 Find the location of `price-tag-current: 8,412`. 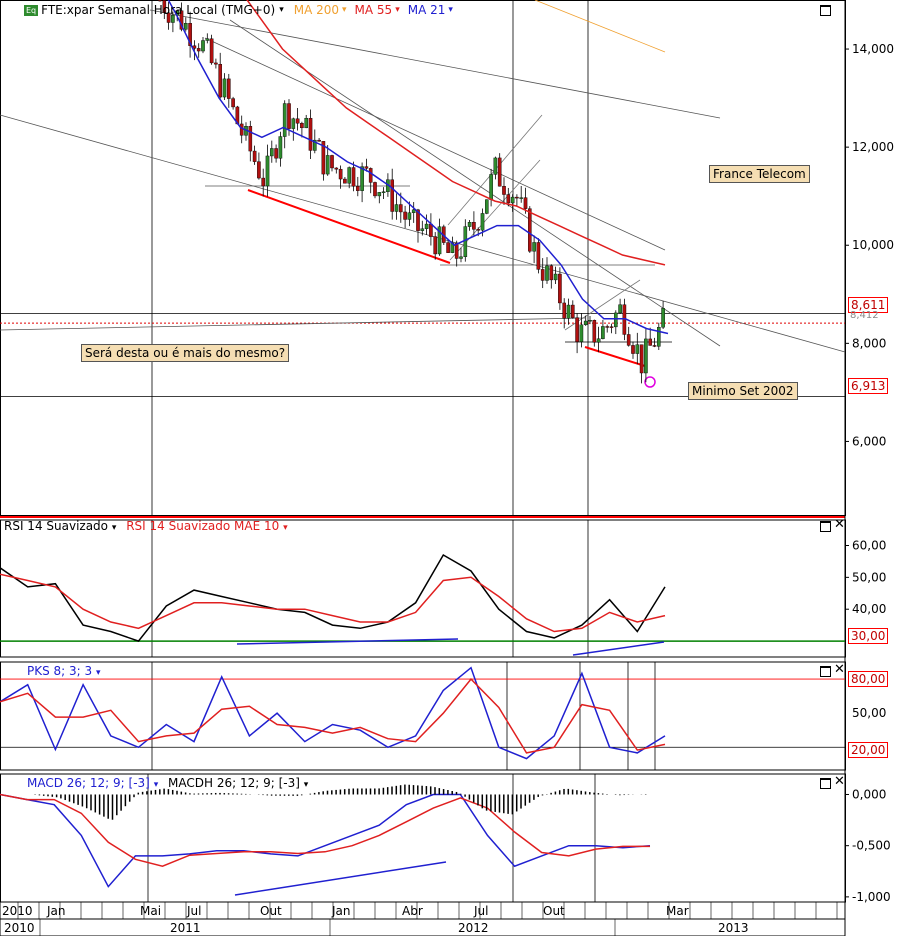

price-tag-current: 8,412 is located at coordinates (864, 315).